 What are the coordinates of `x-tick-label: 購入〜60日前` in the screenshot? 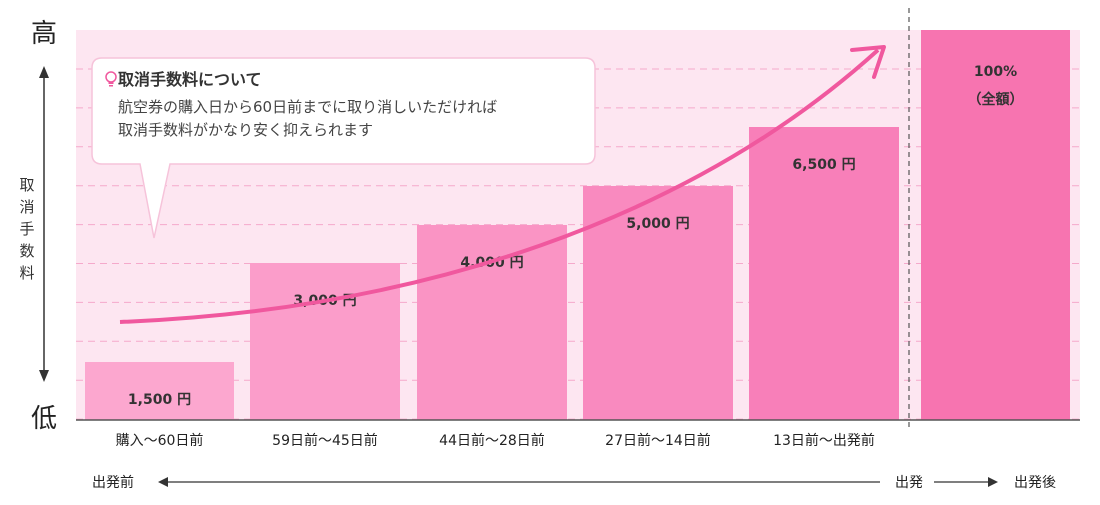 It's located at (160, 440).